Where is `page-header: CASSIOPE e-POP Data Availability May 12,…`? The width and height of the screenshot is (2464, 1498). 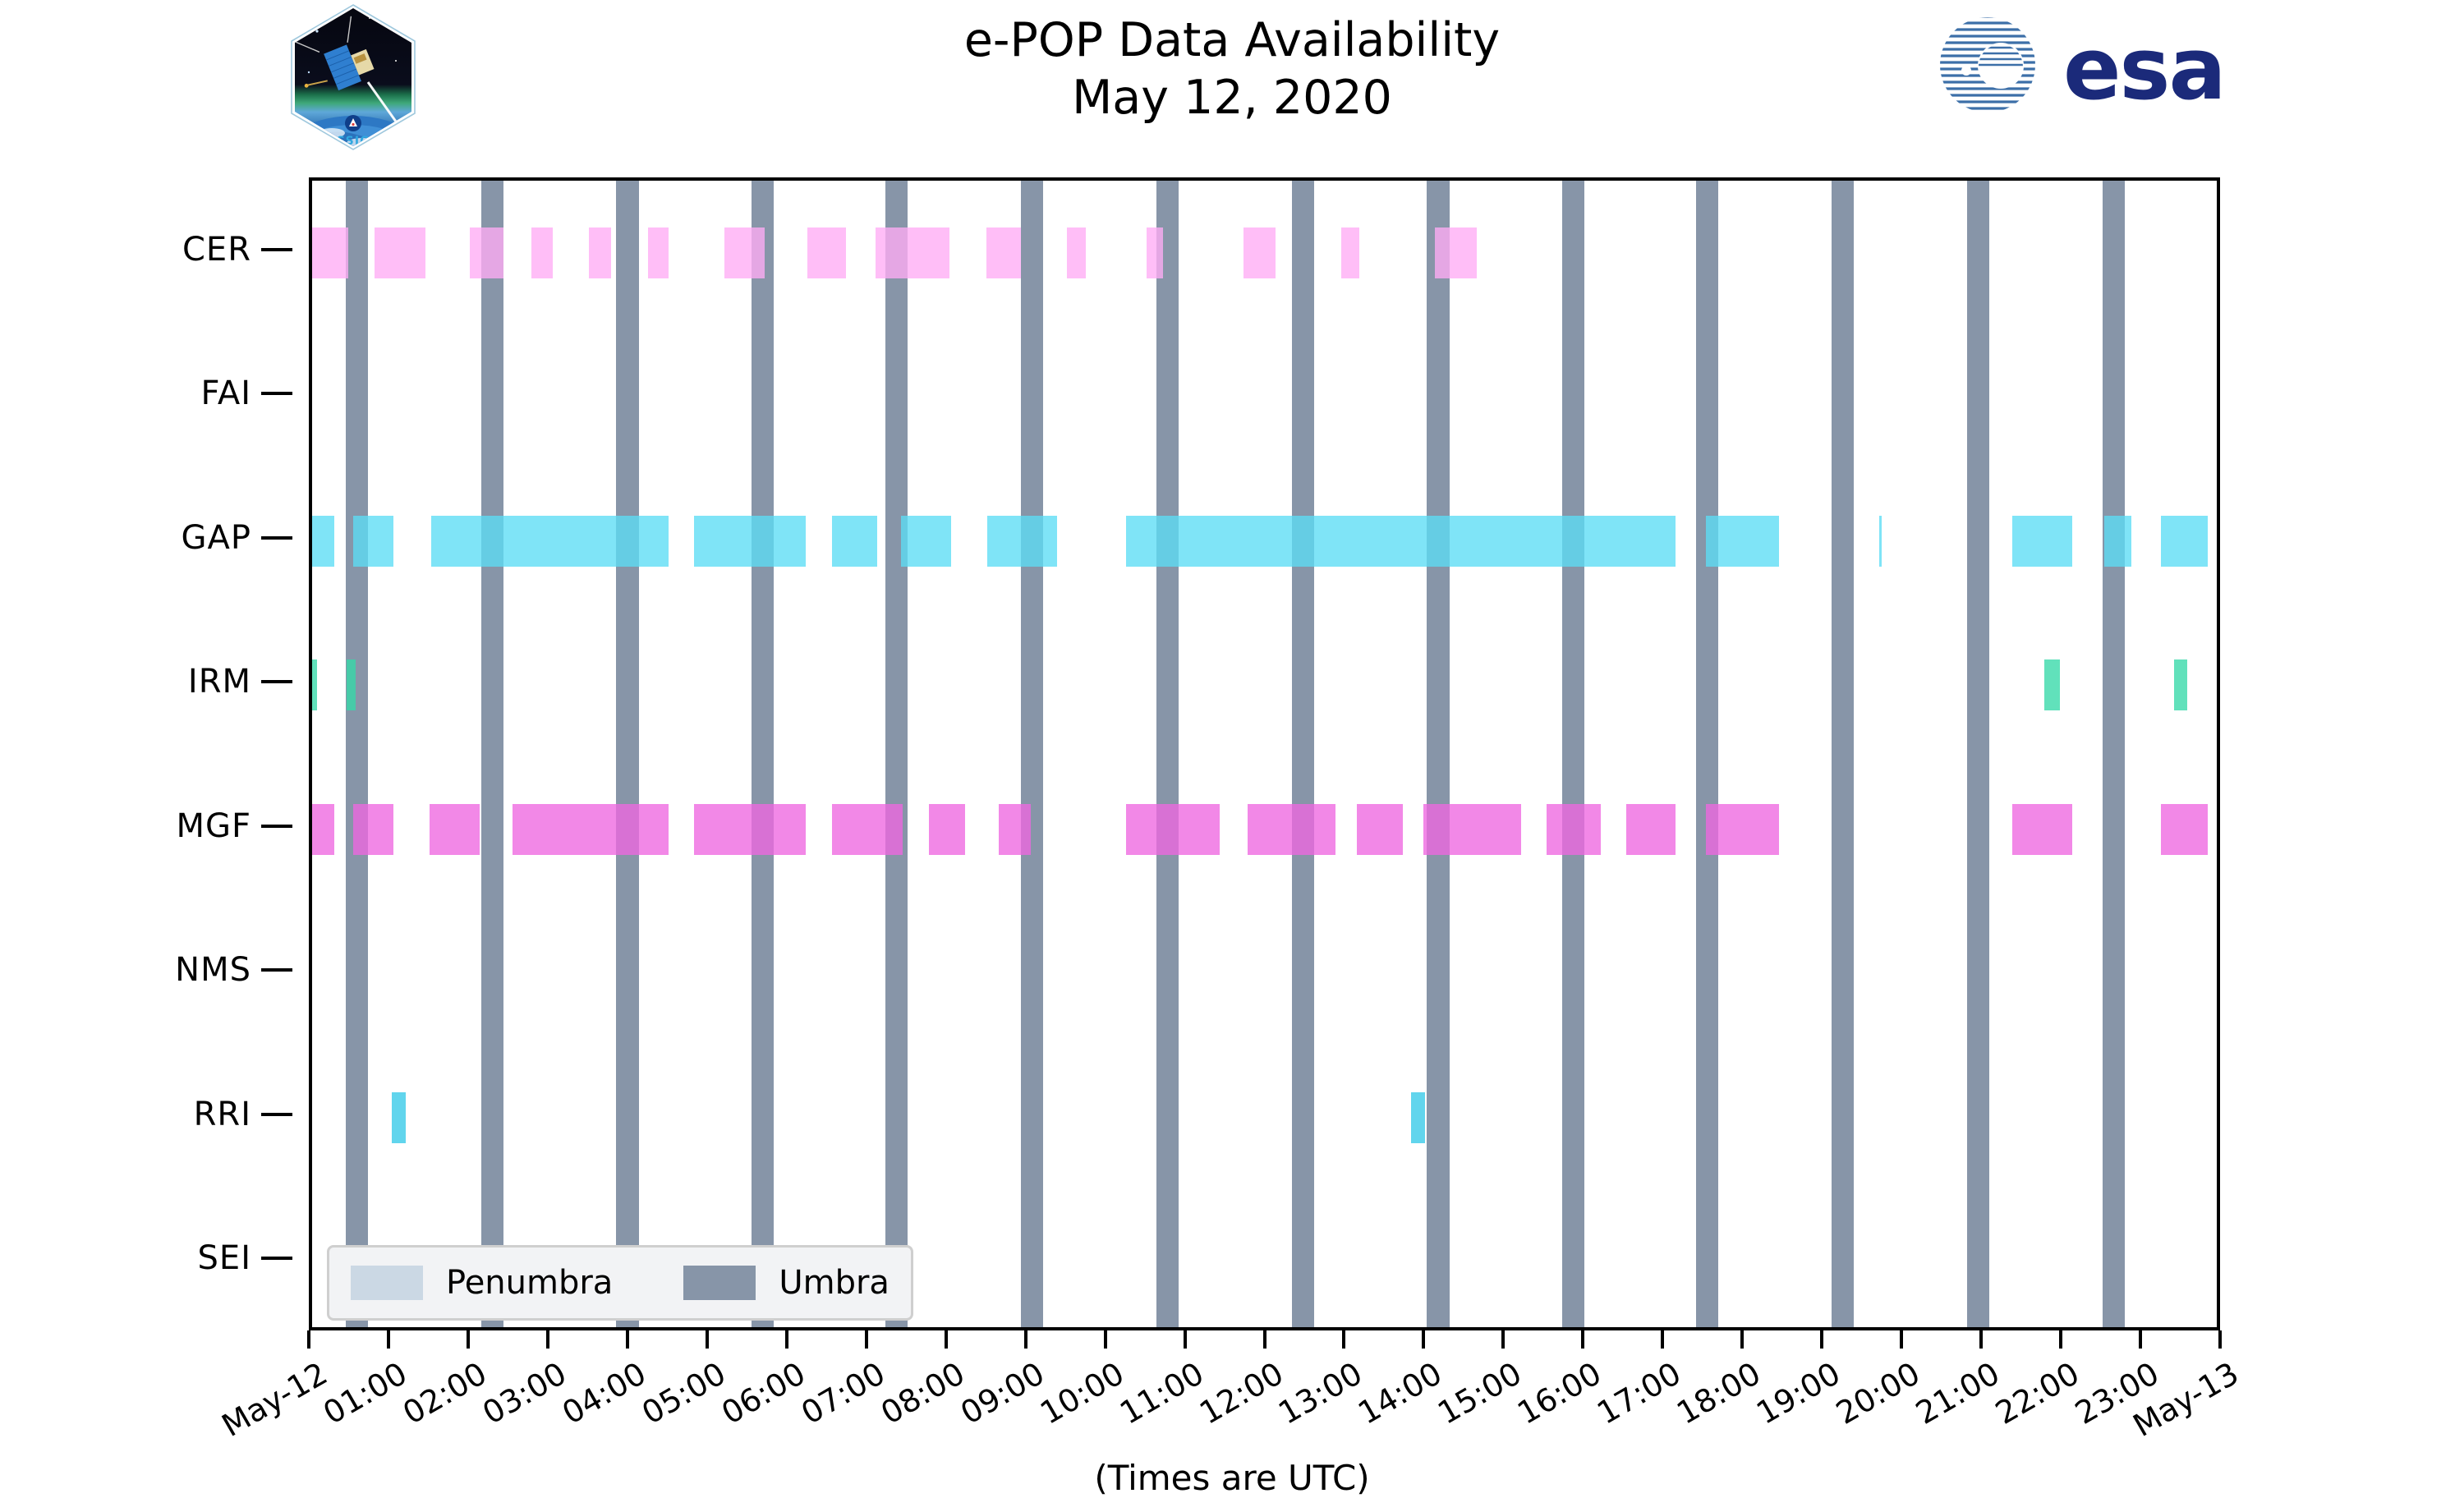 page-header: CASSIOPE e-POP Data Availability May 12,… is located at coordinates (1232, 82).